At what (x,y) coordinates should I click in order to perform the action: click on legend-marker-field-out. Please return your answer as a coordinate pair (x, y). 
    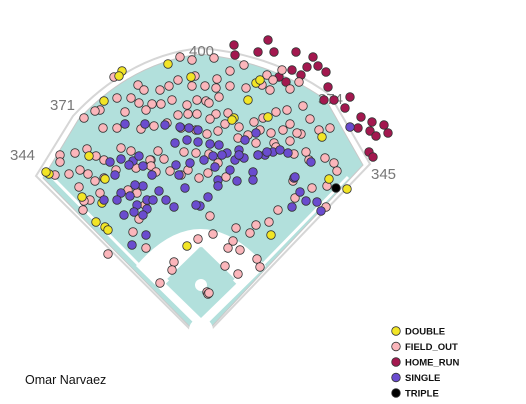
    Looking at the image, I should click on (396, 346).